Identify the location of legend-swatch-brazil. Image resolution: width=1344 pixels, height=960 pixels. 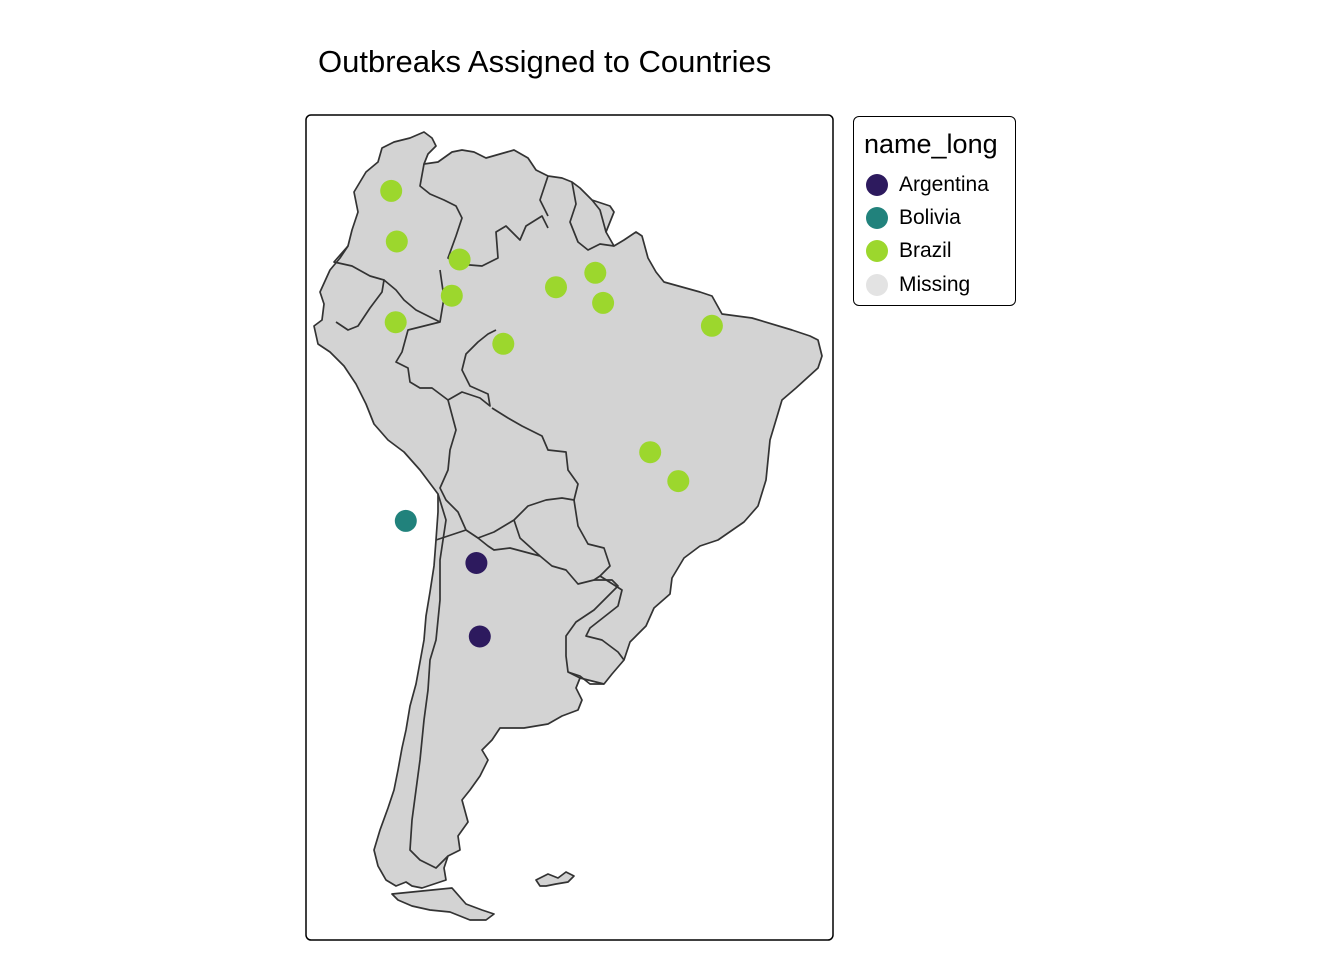
(877, 251).